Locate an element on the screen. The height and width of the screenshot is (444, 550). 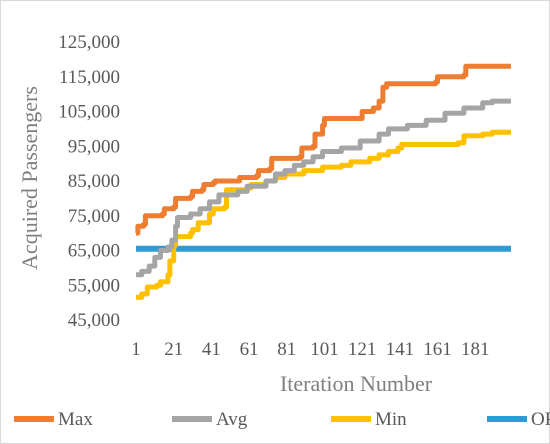
legend-label-max: Max is located at coordinates (75, 419).